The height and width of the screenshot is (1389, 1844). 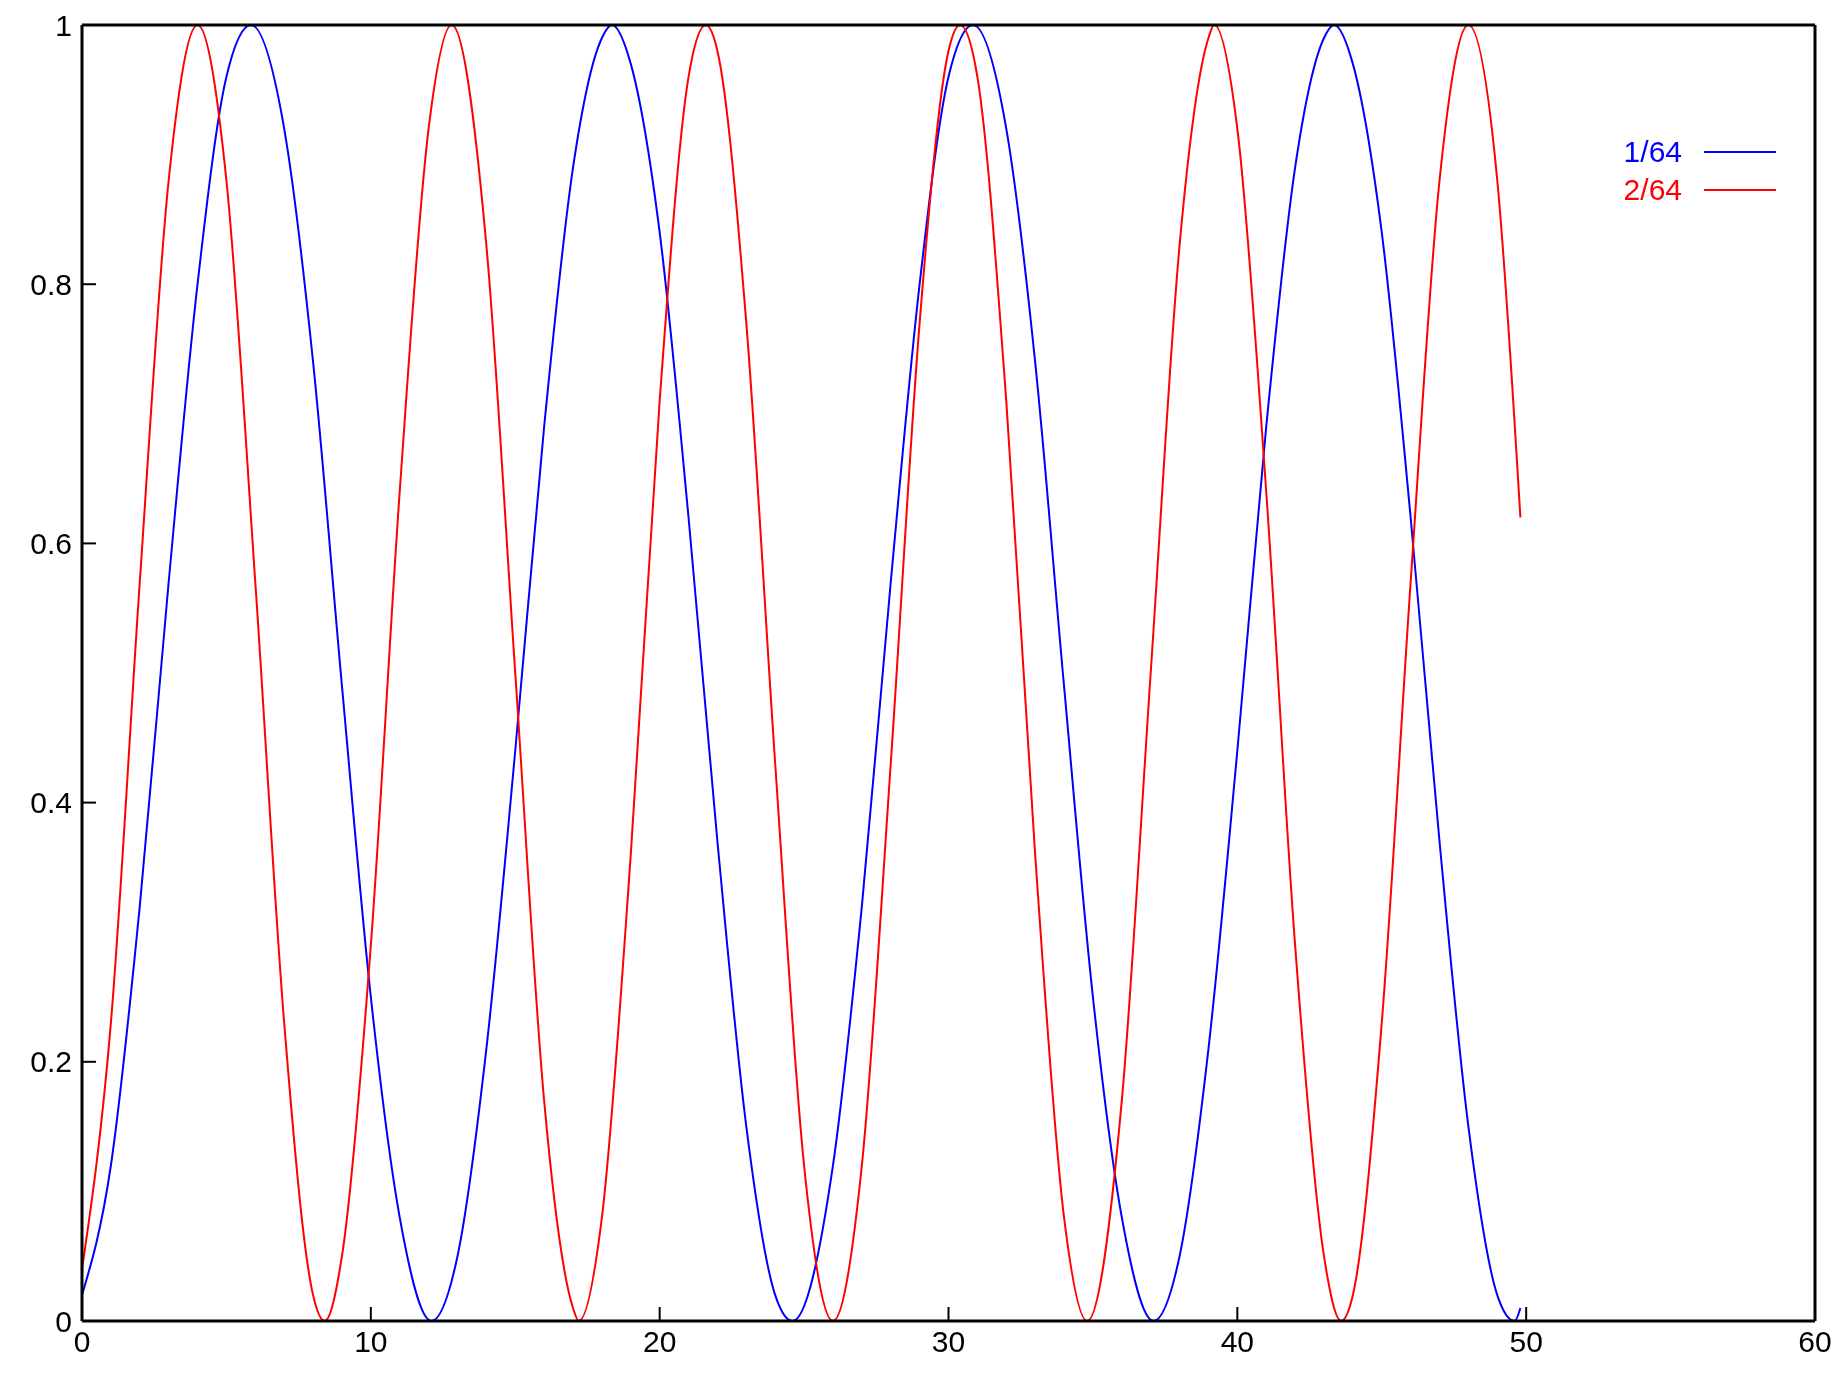 What do you see at coordinates (51, 284) in the screenshot?
I see `y-tick-label: 0.8` at bounding box center [51, 284].